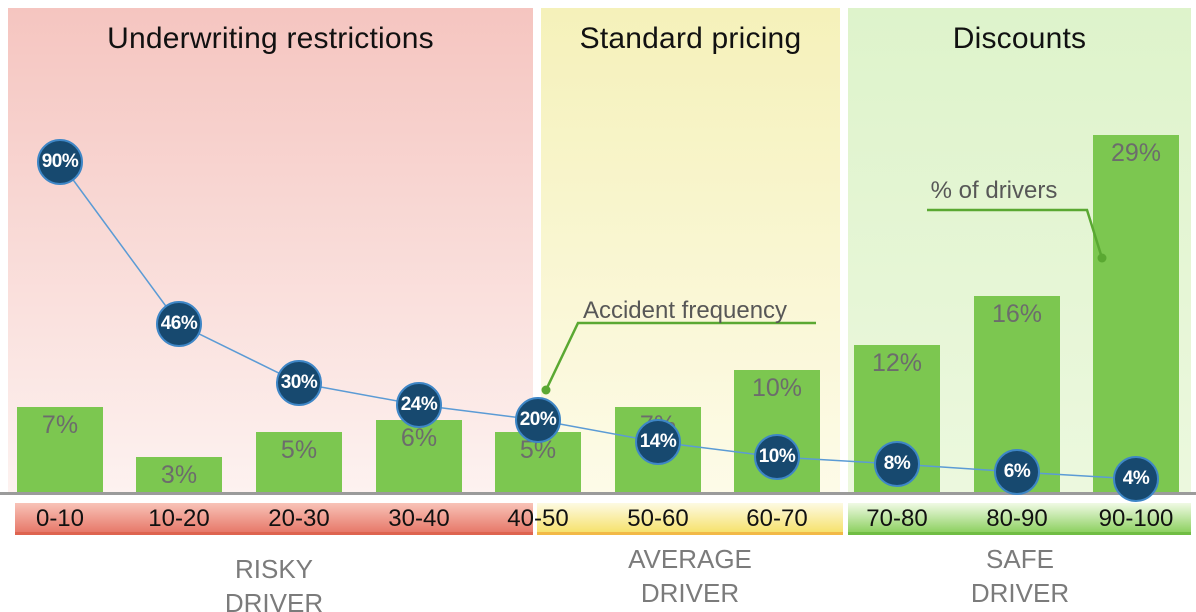 The width and height of the screenshot is (1196, 612). What do you see at coordinates (658, 442) in the screenshot?
I see `accident-frequency-marker-50-60: 14%` at bounding box center [658, 442].